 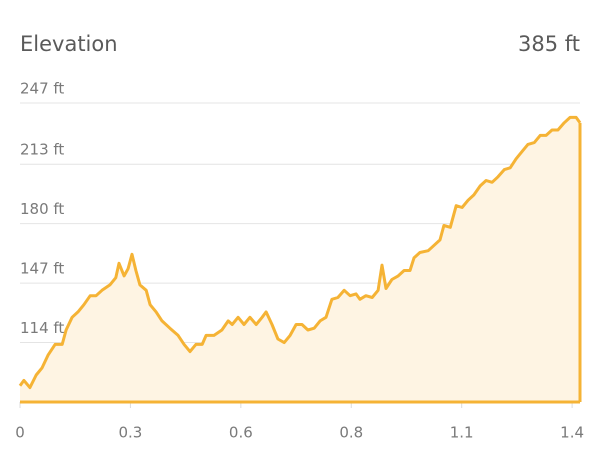 What do you see at coordinates (241, 433) in the screenshot?
I see `x-tick-label: 0.6` at bounding box center [241, 433].